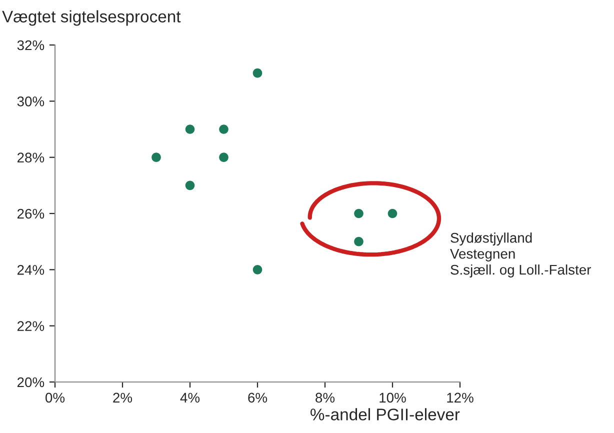  What do you see at coordinates (460, 397) in the screenshot?
I see `x-tick-label: 12%` at bounding box center [460, 397].